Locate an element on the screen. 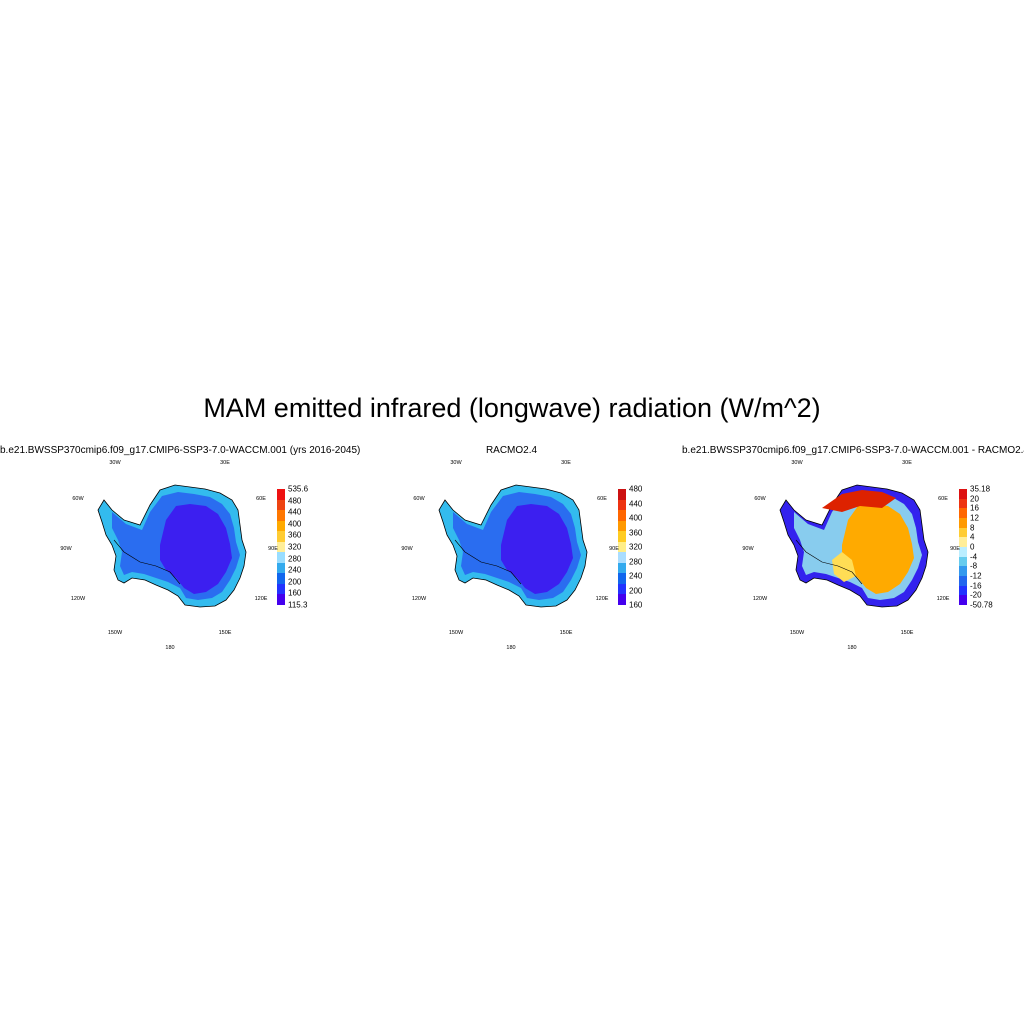 The width and height of the screenshot is (1024, 1024). colorbar-label: -50.78 is located at coordinates (981, 605).